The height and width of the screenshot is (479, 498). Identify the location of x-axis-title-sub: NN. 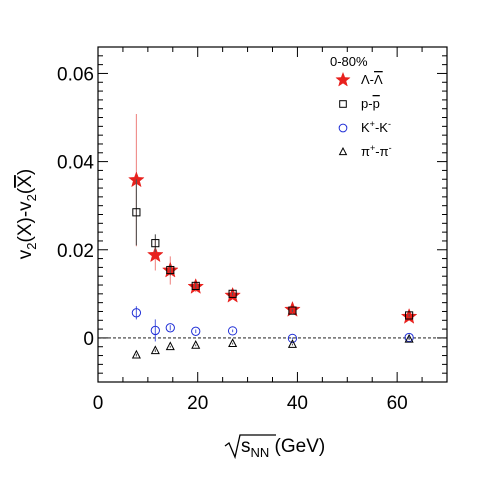
(260, 452).